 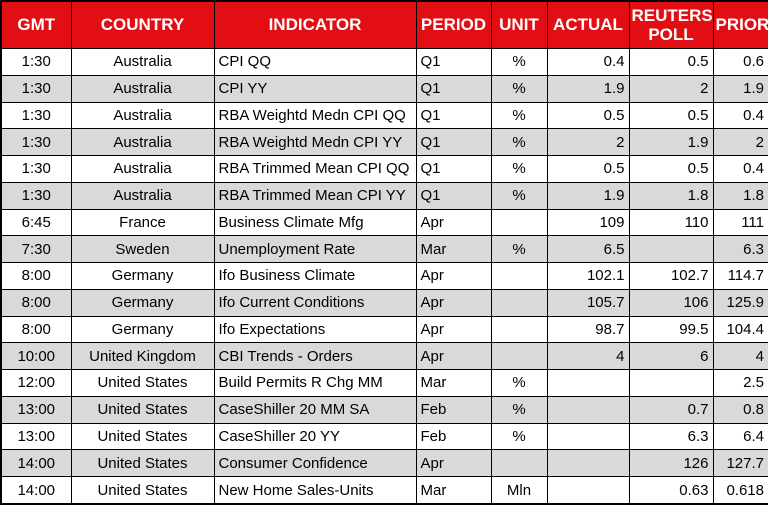 I want to click on column-header-country: COUNTRY, so click(x=142, y=24).